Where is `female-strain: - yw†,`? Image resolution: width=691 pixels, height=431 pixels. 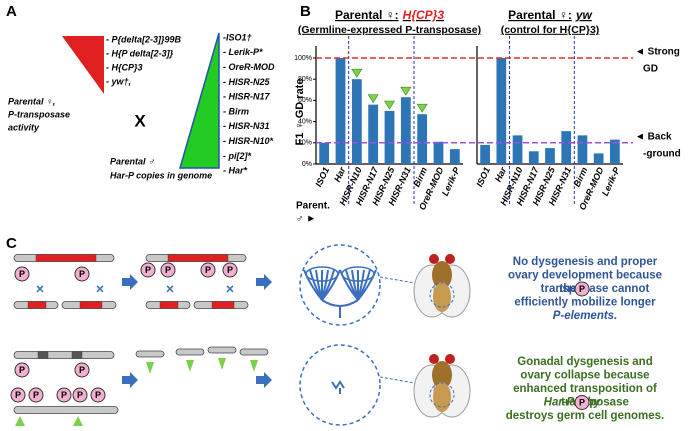
female-strain: - yw†, is located at coordinates (118, 81).